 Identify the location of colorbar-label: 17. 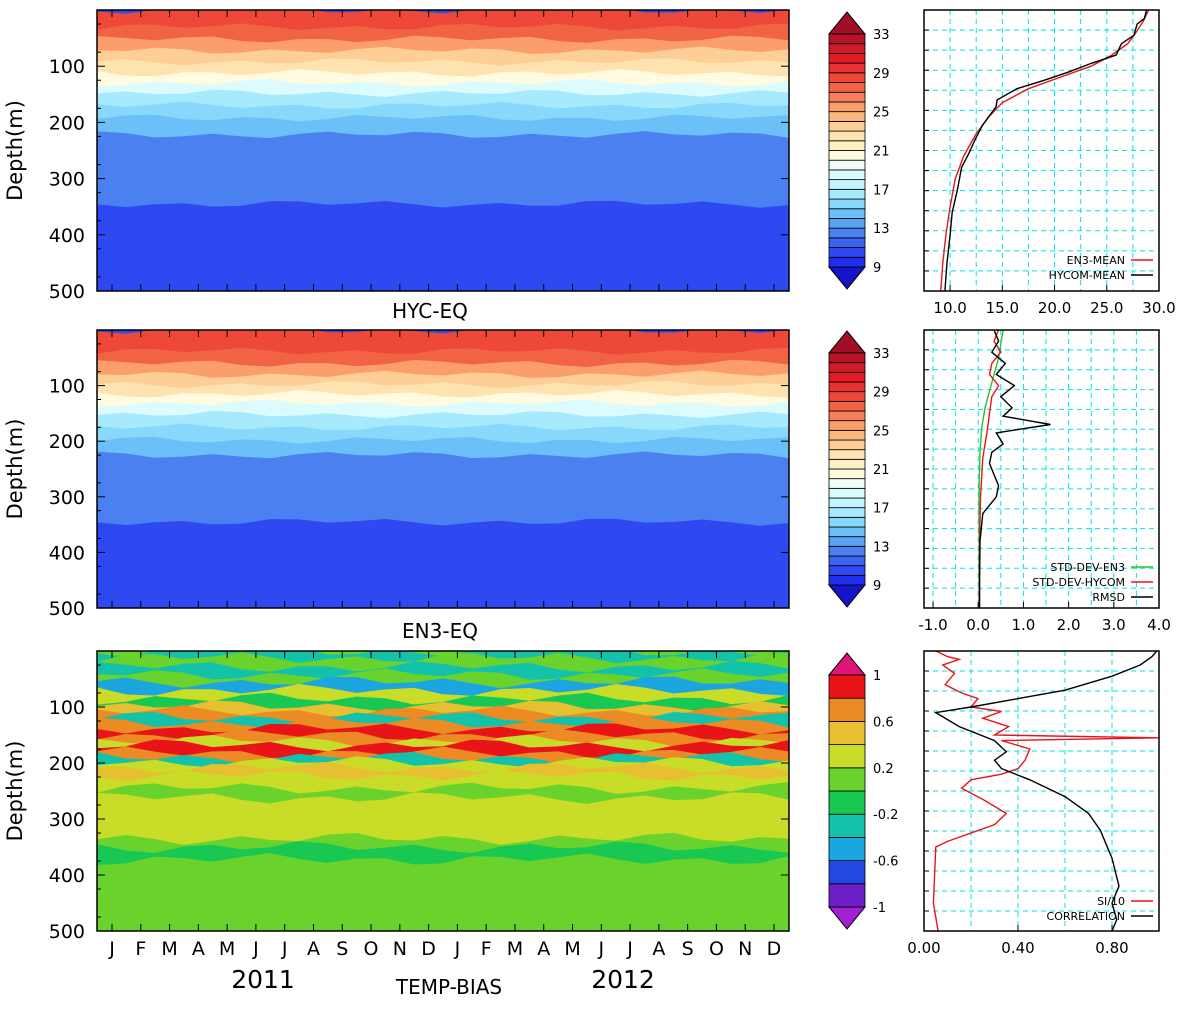
(881, 509).